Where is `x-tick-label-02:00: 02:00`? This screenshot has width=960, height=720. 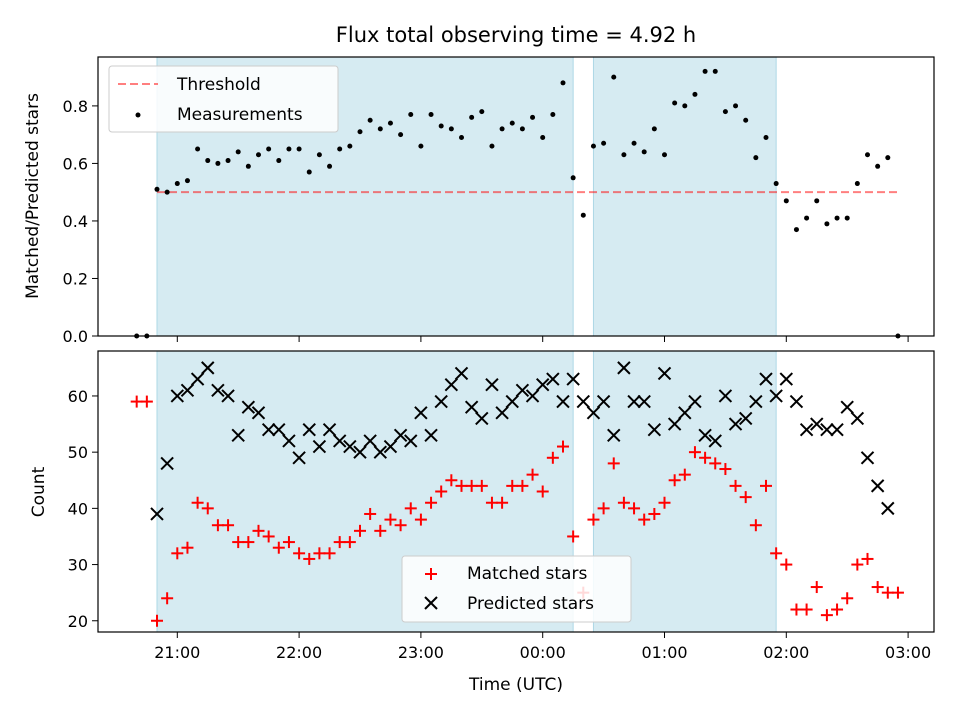
x-tick-label-02:00: 02:00 is located at coordinates (786, 652).